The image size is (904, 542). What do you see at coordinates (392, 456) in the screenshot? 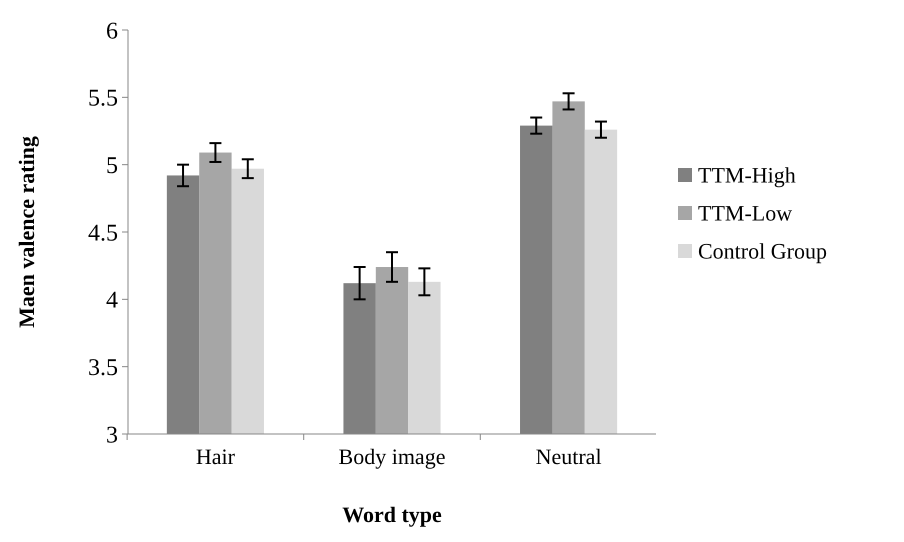
I see `x-tick-label: Body image` at bounding box center [392, 456].